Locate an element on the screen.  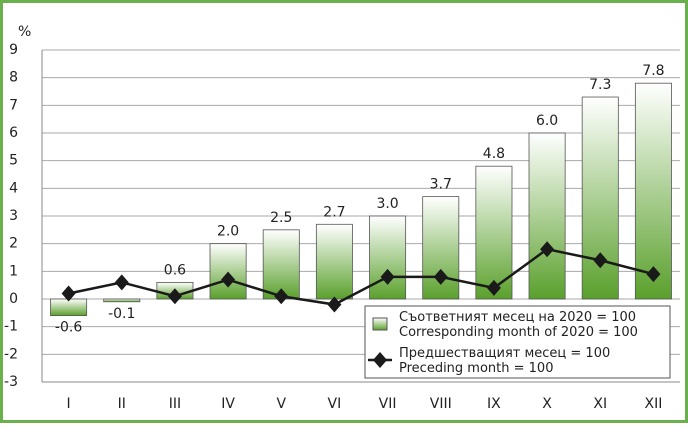
legend is located at coordinates (517, 342).